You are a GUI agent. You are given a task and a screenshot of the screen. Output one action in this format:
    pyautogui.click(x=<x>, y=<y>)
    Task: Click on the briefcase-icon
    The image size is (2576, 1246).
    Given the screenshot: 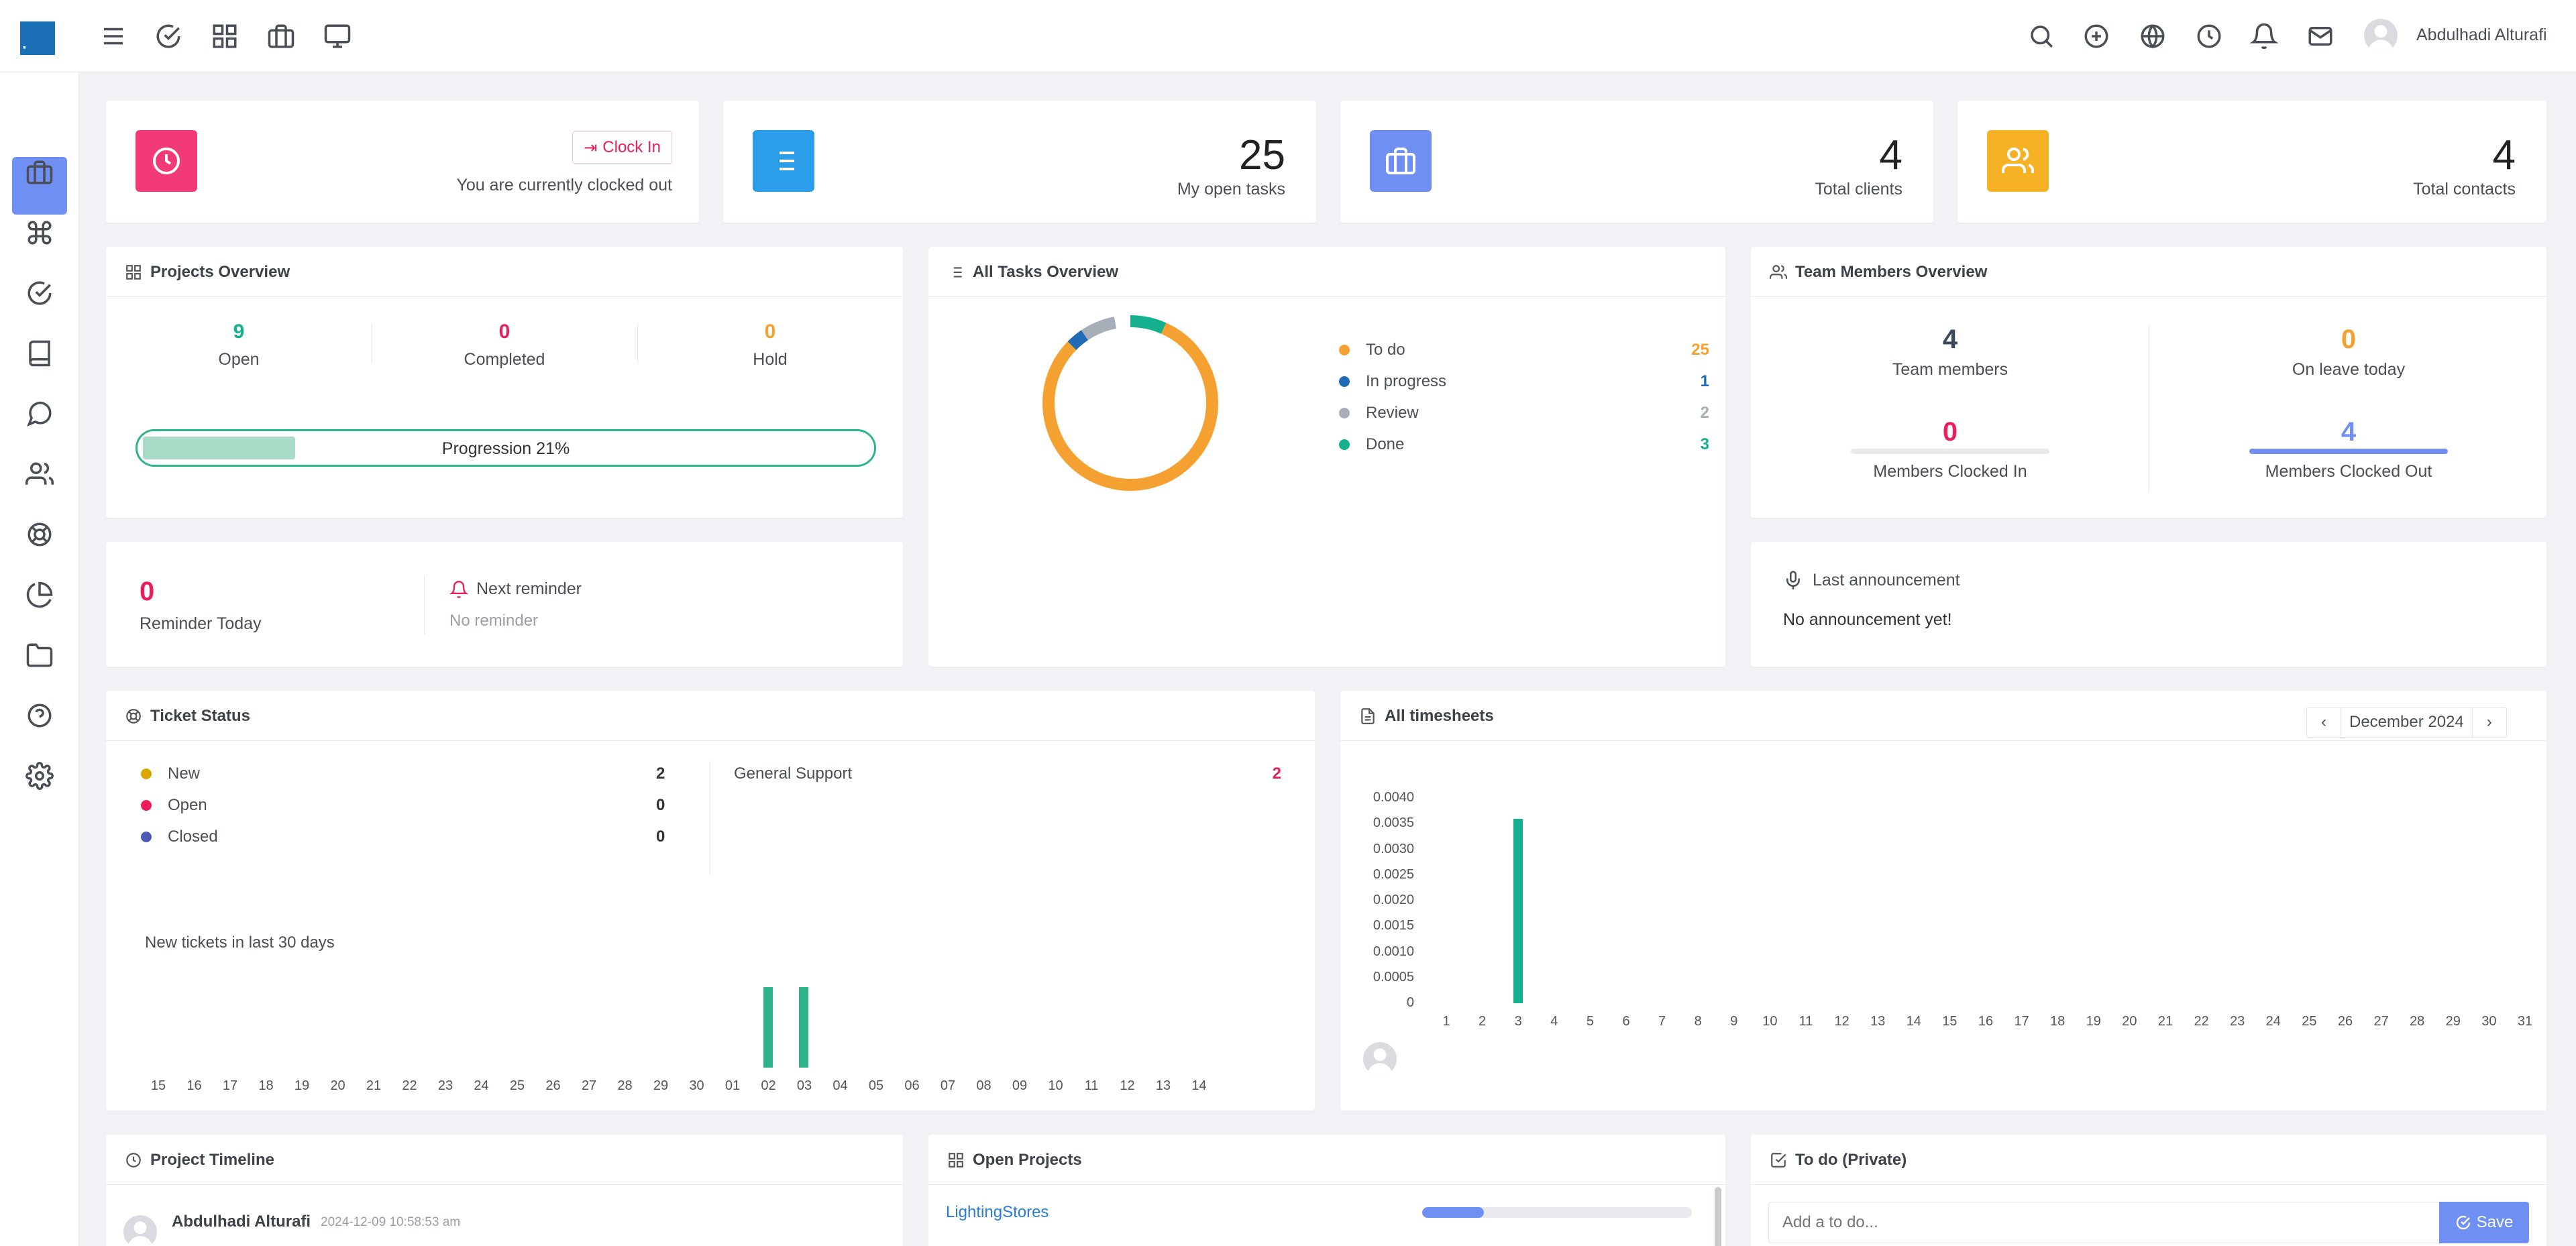 What is the action you would take?
    pyautogui.click(x=281, y=36)
    